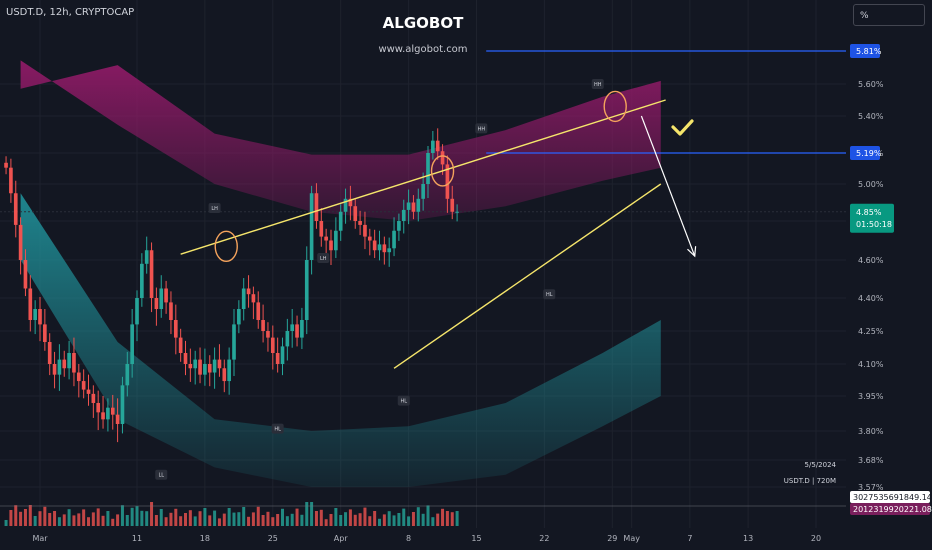  What do you see at coordinates (865, 51) in the screenshot?
I see `target-top-badge` at bounding box center [865, 51].